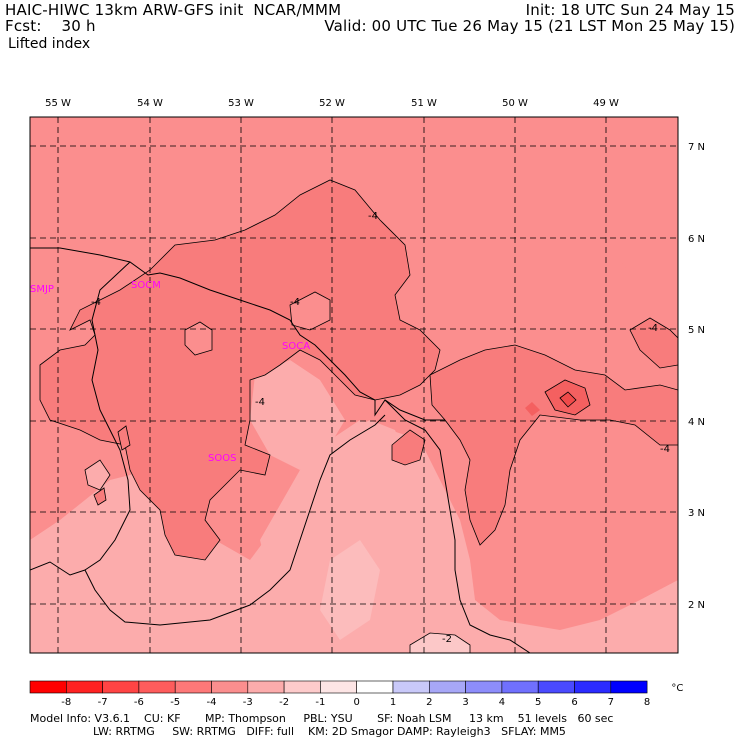  What do you see at coordinates (429, 702) in the screenshot?
I see `colorbar-tick-label: 2` at bounding box center [429, 702].